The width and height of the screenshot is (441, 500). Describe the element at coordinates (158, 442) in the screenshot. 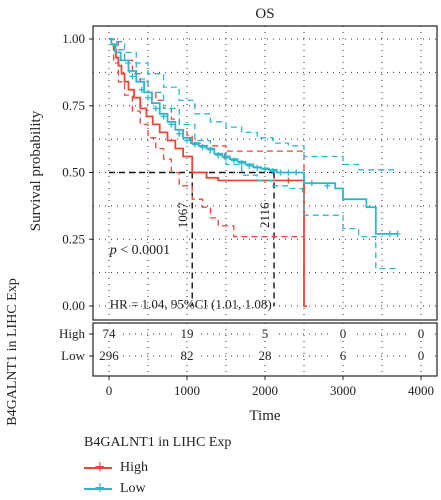

I see `legend-title: B4GALNT1 in LIHC Exp` at that location.